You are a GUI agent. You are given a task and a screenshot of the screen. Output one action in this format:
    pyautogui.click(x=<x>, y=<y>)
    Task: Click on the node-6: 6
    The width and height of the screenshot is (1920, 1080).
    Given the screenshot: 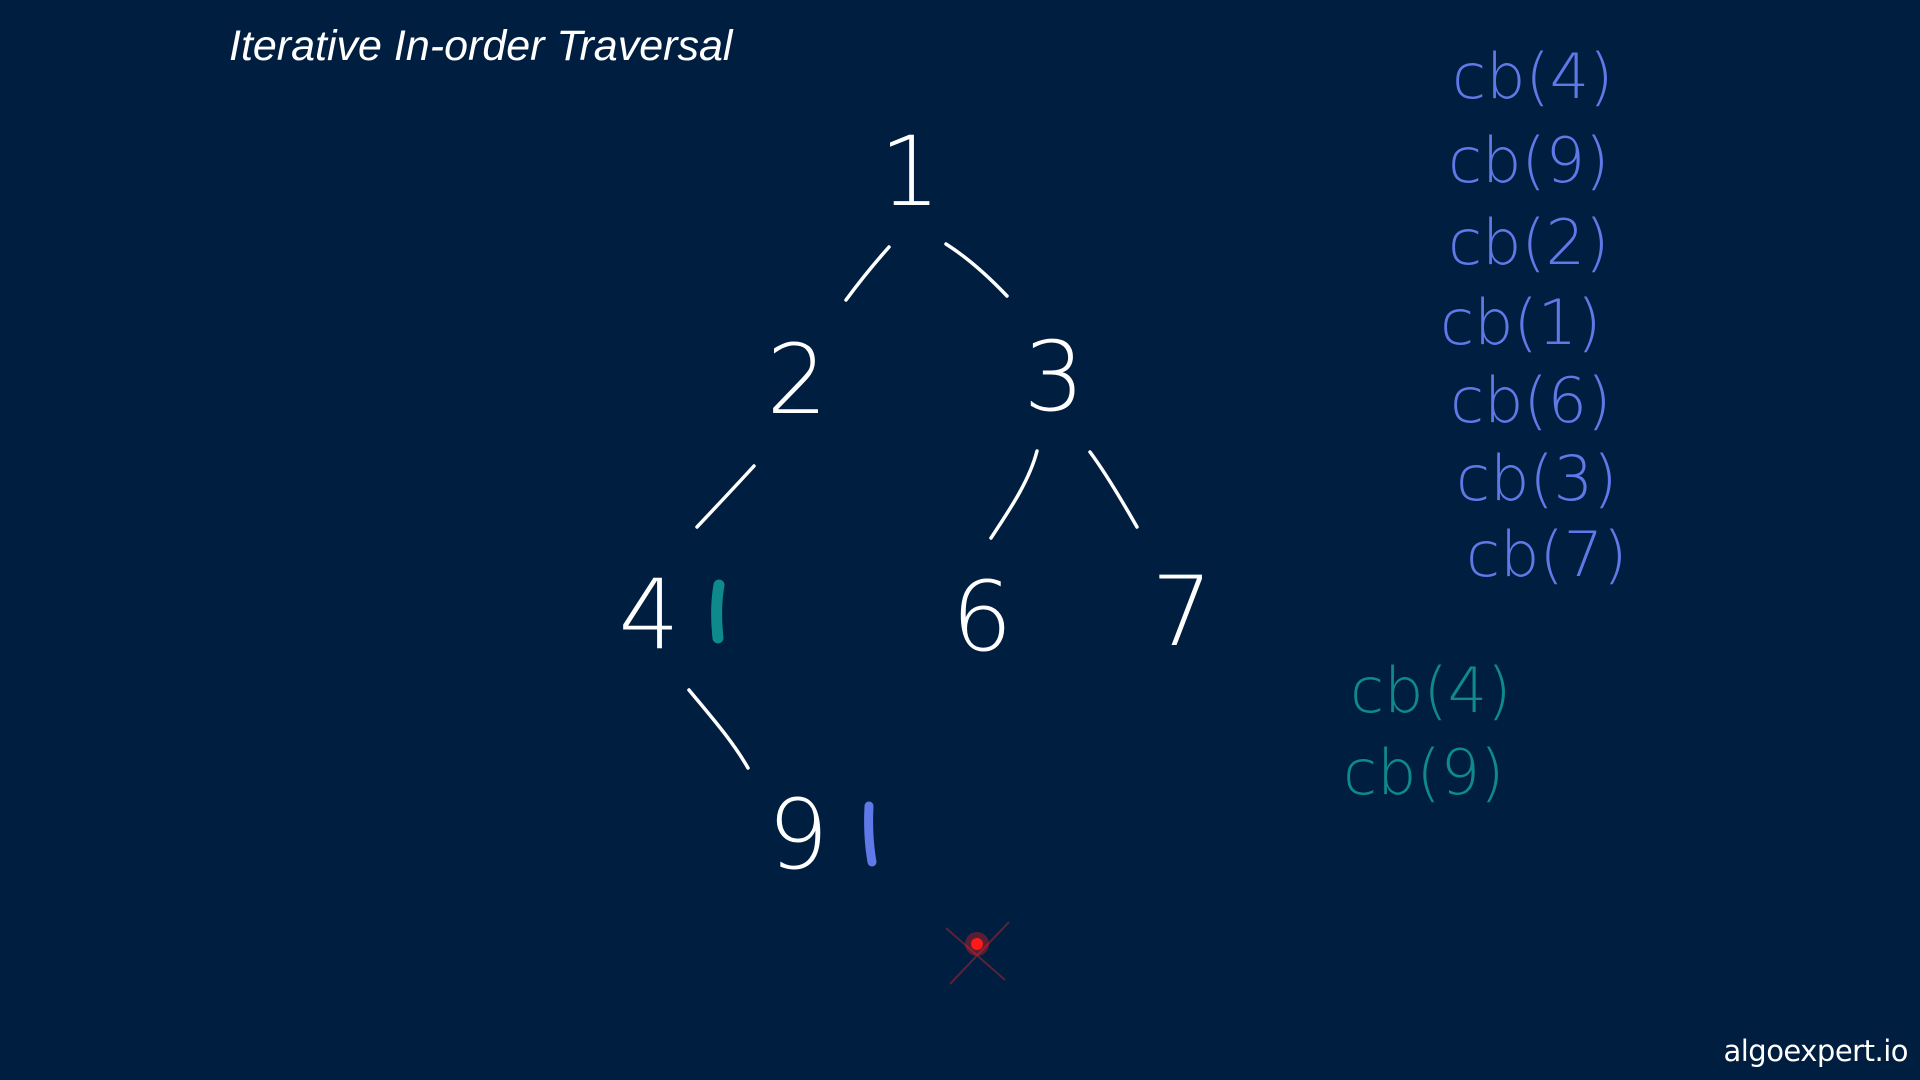 What is the action you would take?
    pyautogui.click(x=981, y=617)
    